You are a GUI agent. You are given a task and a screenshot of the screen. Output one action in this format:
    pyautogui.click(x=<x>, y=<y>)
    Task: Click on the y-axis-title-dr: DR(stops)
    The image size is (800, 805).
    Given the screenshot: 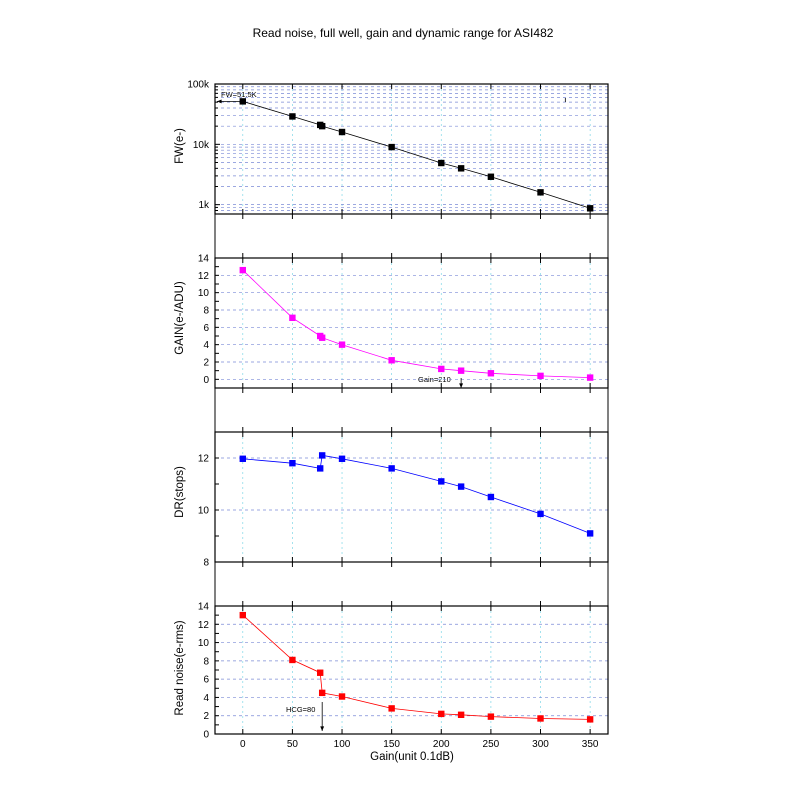 What is the action you would take?
    pyautogui.click(x=180, y=492)
    